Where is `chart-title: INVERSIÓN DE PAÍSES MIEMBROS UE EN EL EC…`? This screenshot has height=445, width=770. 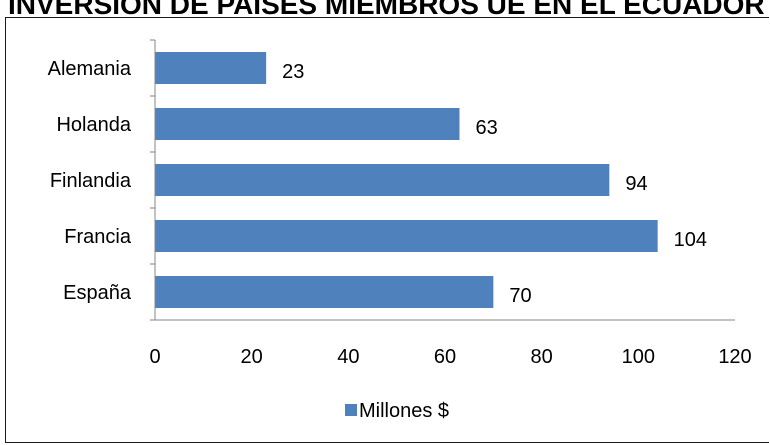
chart-title: INVERSIÓN DE PAÍSES MIEMBROS UE EN EL EC… is located at coordinates (386, 10).